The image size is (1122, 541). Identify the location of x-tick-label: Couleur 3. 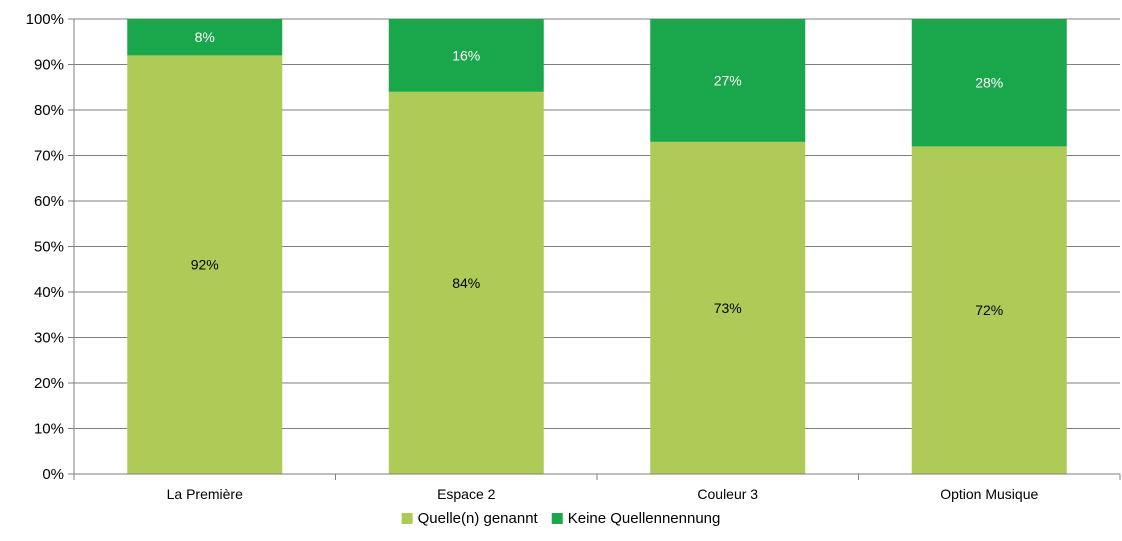
(727, 494).